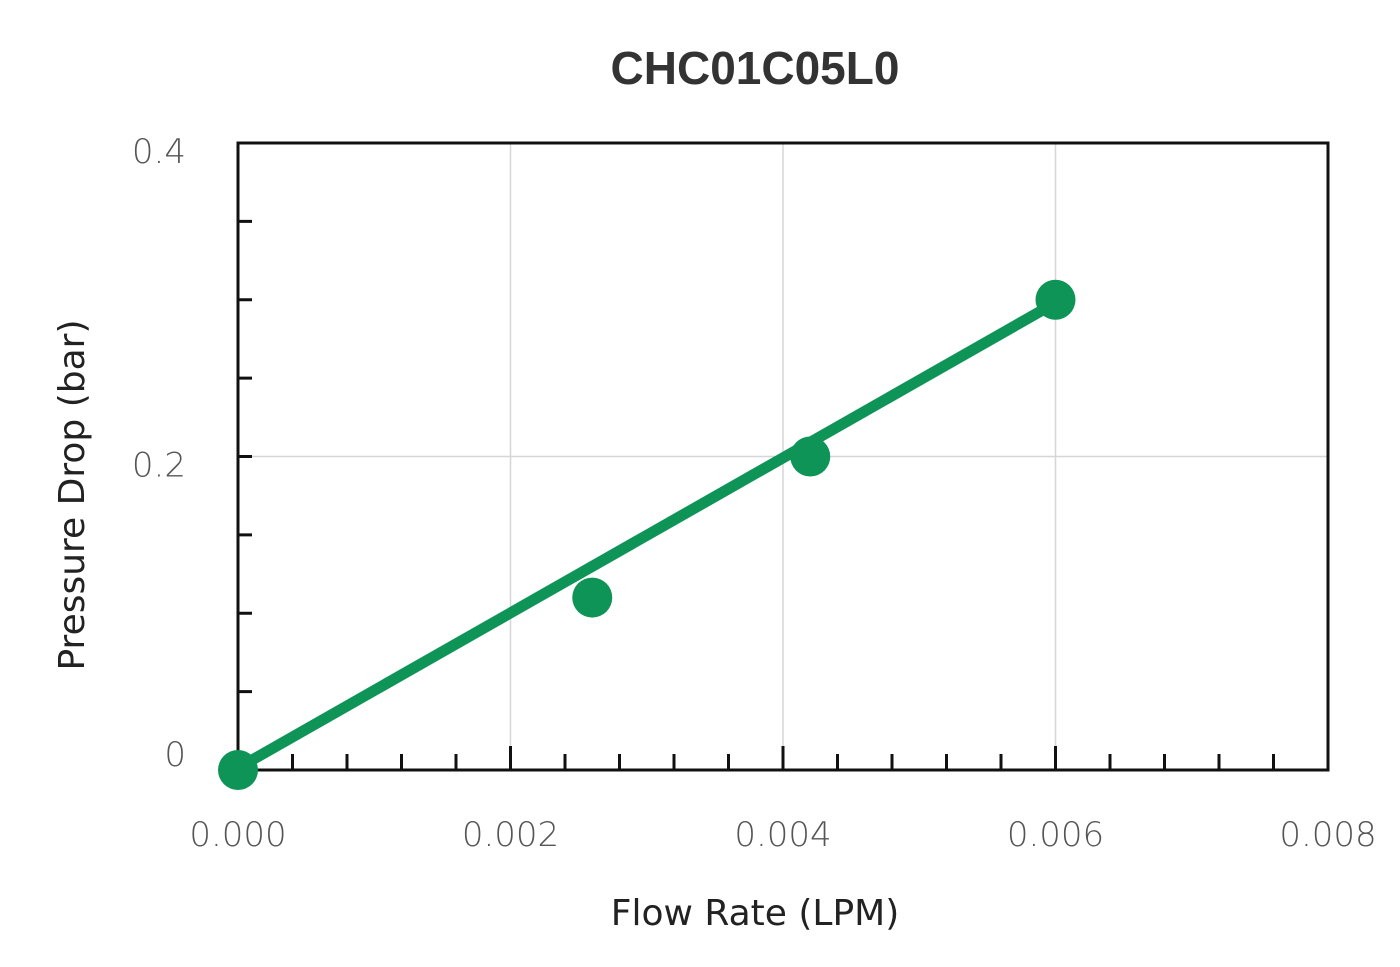 The image size is (1400, 967). Describe the element at coordinates (755, 68) in the screenshot. I see `chart-title: CHC01C05L0` at that location.